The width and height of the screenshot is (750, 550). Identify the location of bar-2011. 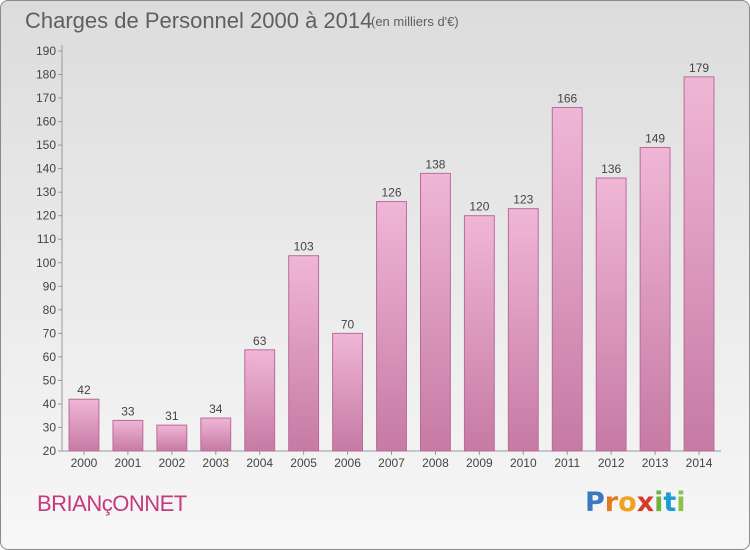
(567, 279).